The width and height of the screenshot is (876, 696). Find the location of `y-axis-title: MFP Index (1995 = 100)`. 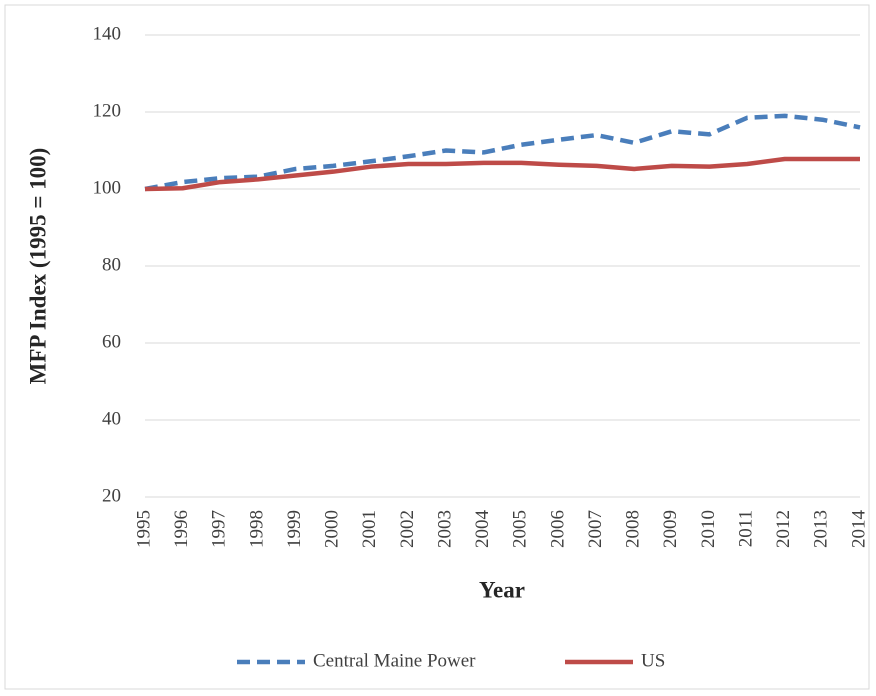

y-axis-title: MFP Index (1995 = 100) is located at coordinates (37, 266).